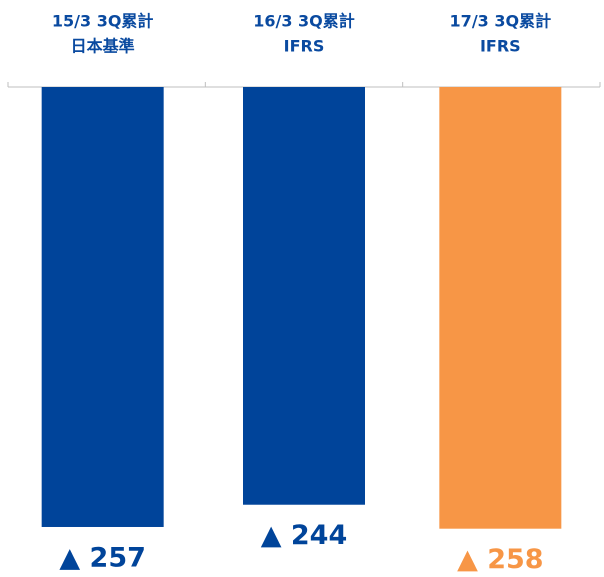  Describe the element at coordinates (102, 557) in the screenshot. I see `value-label: ▲ 257` at that location.